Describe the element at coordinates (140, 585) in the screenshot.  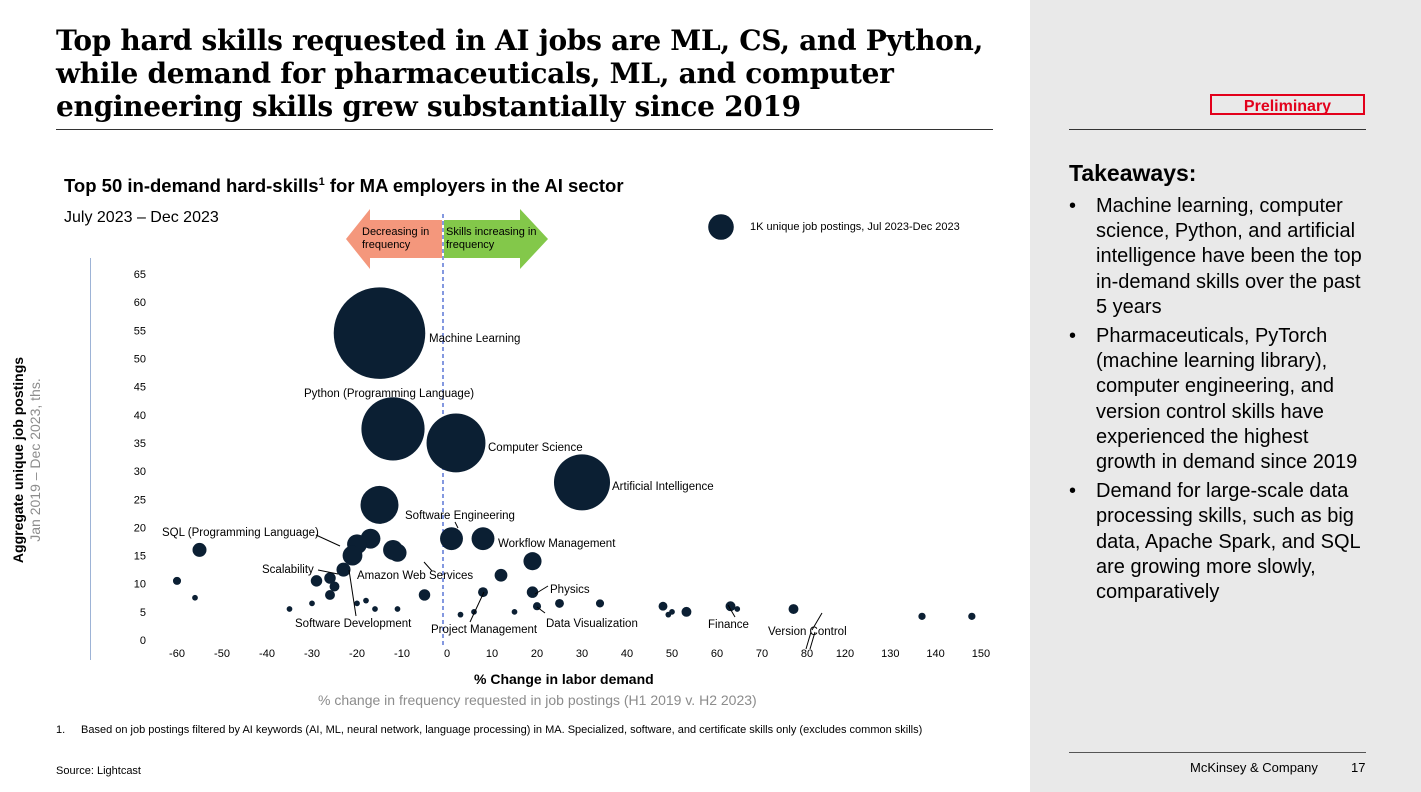
I see `y-tick-label: 10` at that location.